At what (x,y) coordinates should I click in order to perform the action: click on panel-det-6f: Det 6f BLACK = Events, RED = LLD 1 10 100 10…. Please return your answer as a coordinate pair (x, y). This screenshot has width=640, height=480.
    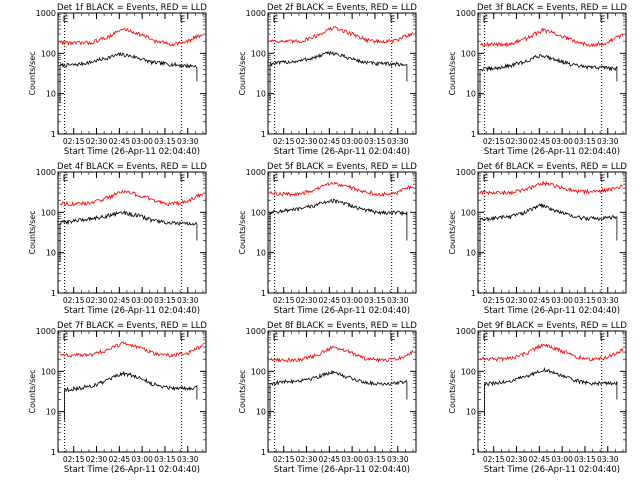
    Looking at the image, I should click on (537, 239).